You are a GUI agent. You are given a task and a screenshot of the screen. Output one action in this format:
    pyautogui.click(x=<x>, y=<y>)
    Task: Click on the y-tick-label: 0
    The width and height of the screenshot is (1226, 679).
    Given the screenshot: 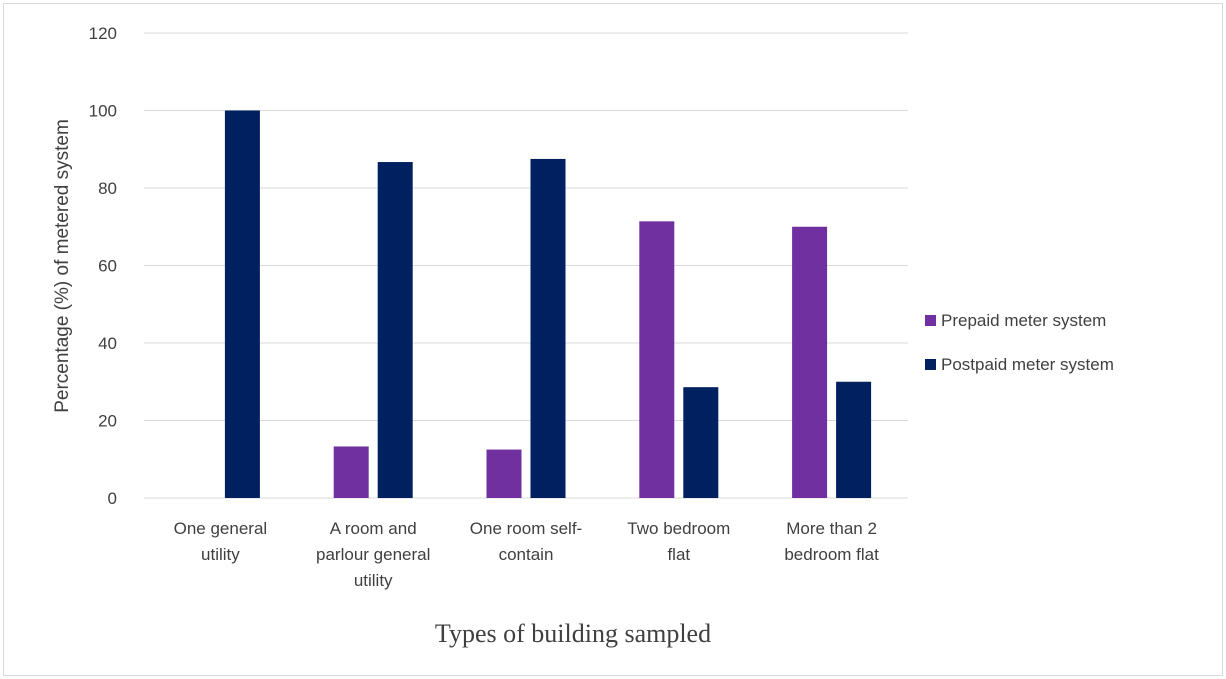 What is the action you would take?
    pyautogui.click(x=112, y=498)
    